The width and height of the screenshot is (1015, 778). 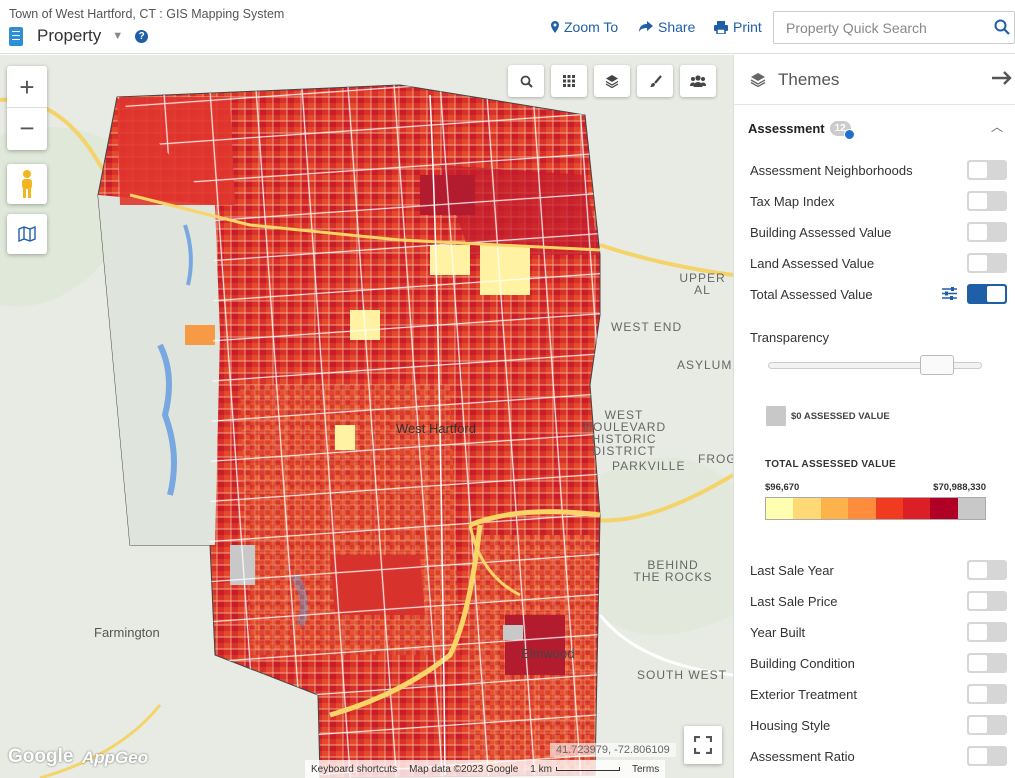 What do you see at coordinates (786, 128) in the screenshot?
I see `assessment-section-title: Assessment` at bounding box center [786, 128].